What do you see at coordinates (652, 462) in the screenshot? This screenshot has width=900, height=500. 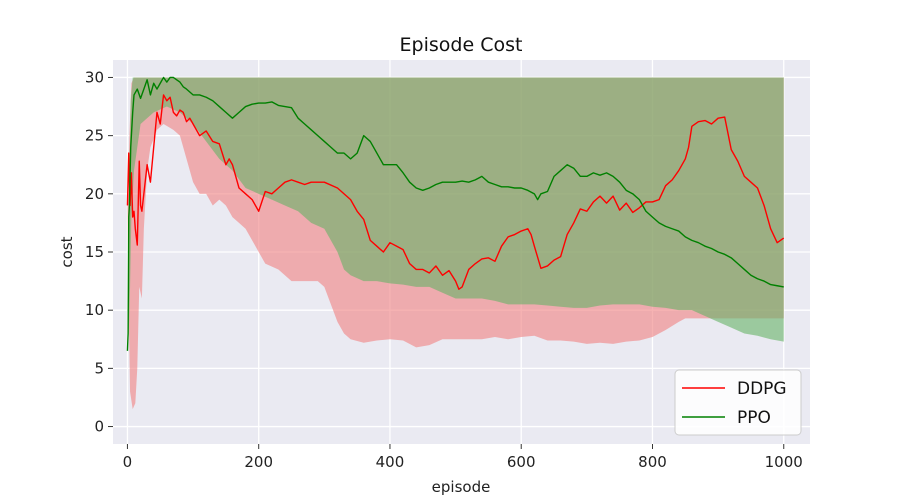 I see `x-tick-label: 800` at bounding box center [652, 462].